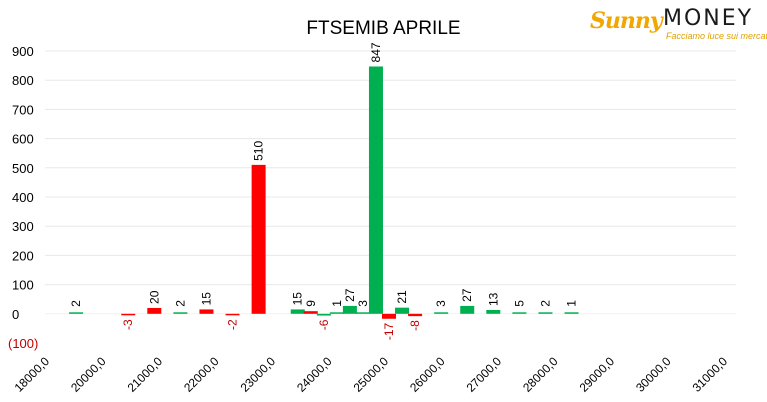 The width and height of the screenshot is (767, 402). Describe the element at coordinates (201, 374) in the screenshot. I see `x-tick-label: 22000,0` at that location.